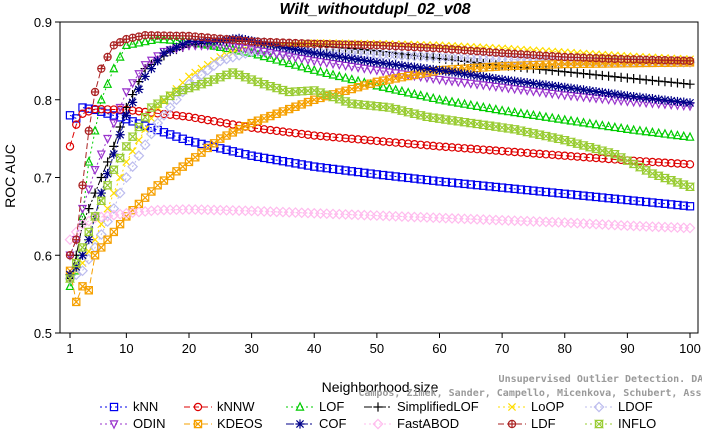 The image size is (702, 434). Describe the element at coordinates (547, 406) in the screenshot. I see `legend-label: LoOP` at that location.